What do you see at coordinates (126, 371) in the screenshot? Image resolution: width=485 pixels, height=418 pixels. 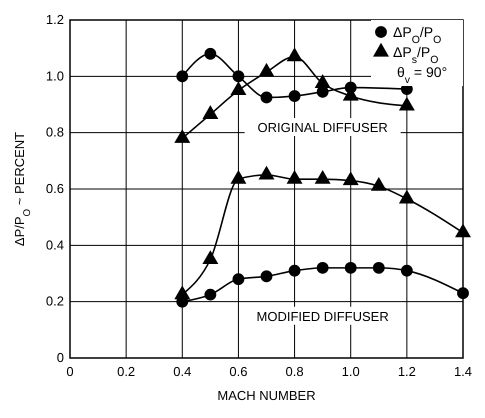 I see `x-tick-label: 0.2` at bounding box center [126, 371].